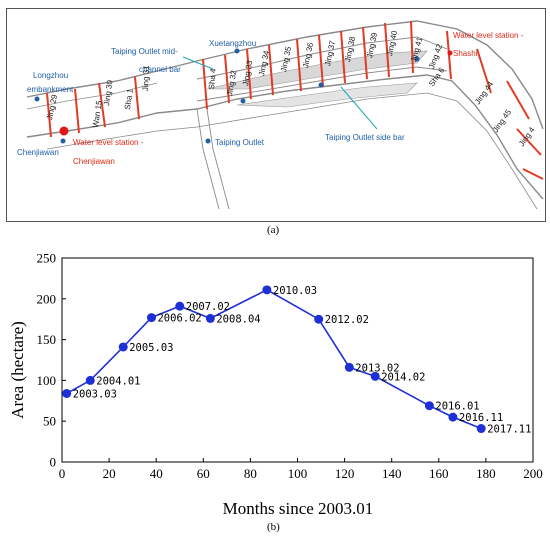  Describe the element at coordinates (198, 63) in the screenshot. I see `leader-midchannel` at that location.